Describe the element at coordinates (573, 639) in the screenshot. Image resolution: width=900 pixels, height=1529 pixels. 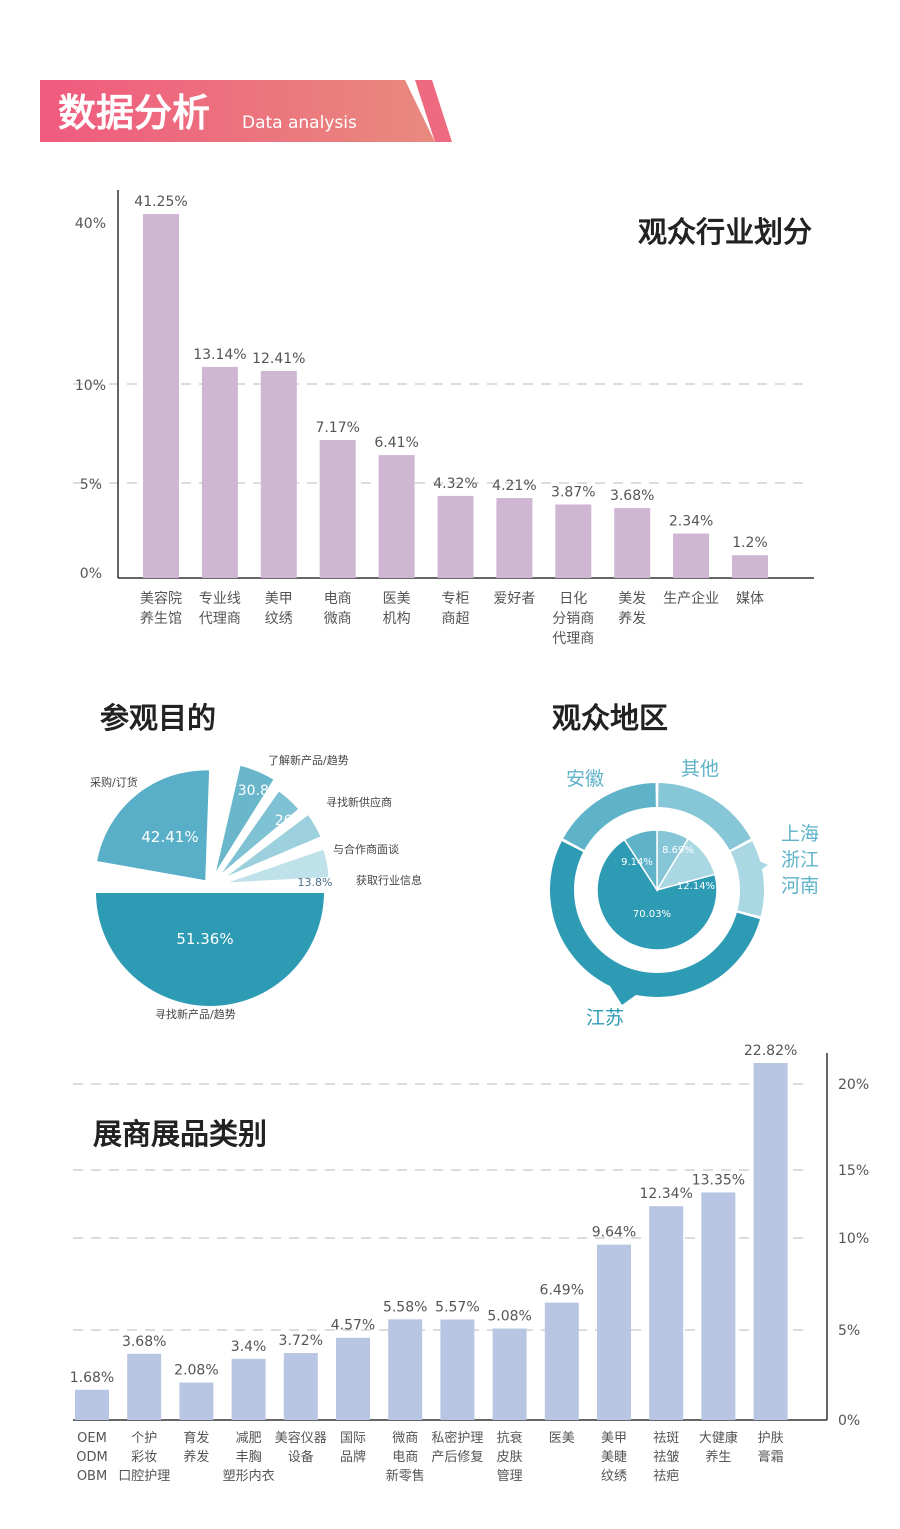
I see `chart1-category-label: 代理商` at that location.